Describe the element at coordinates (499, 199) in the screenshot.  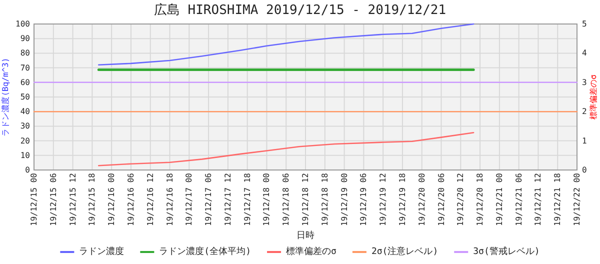
I see `x-tick-label: 19/12/21 00` at that location.